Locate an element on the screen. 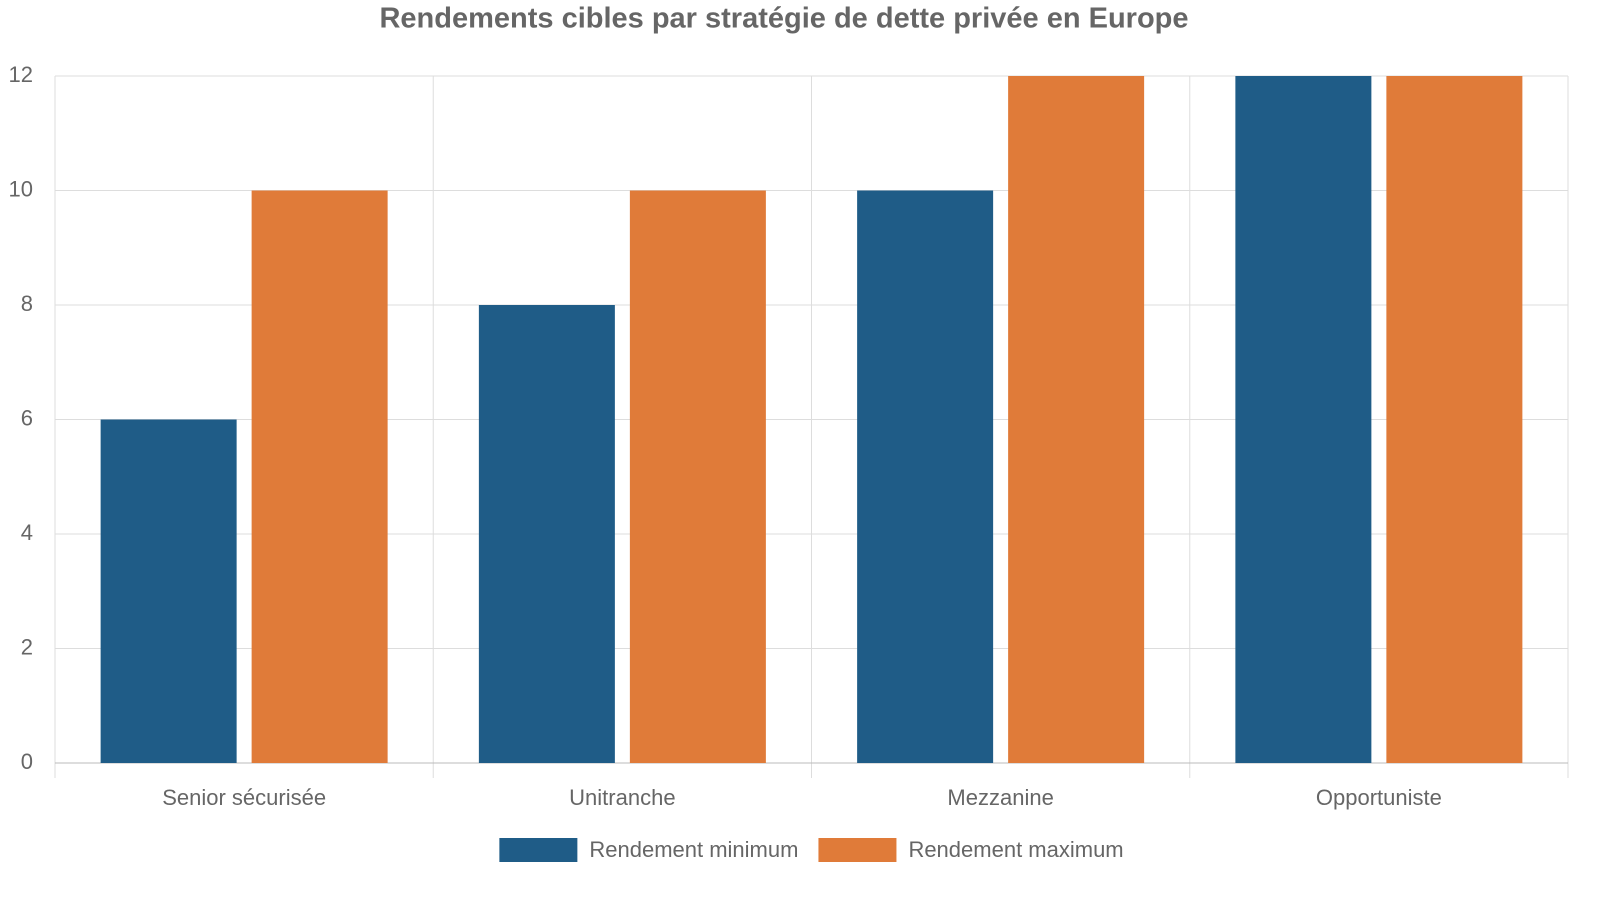 The width and height of the screenshot is (1600, 900). x-tick-label: Senior sécurisée is located at coordinates (244, 797).